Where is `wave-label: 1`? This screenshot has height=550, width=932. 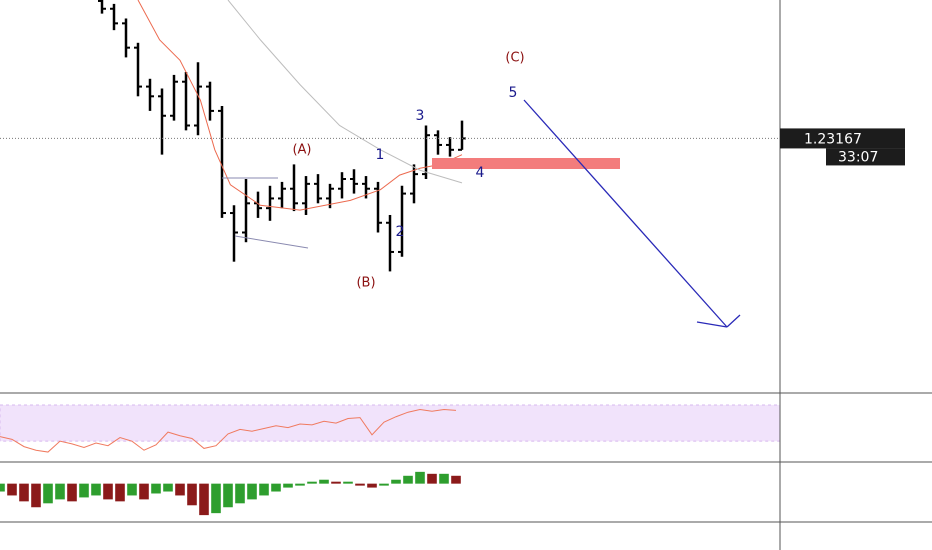
wave-label: 1 is located at coordinates (380, 155).